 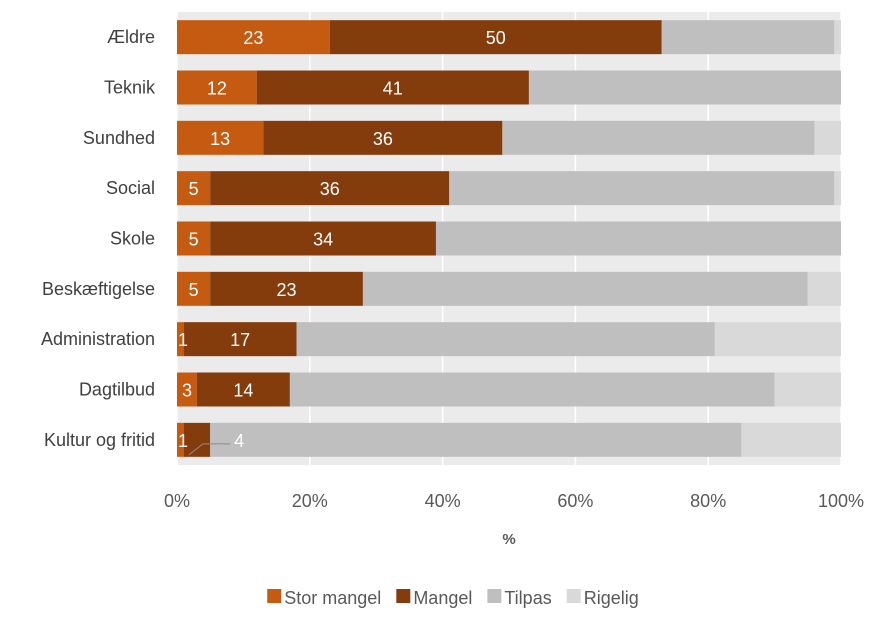 I want to click on data-label-stor-mangel: 3, so click(x=187, y=391).